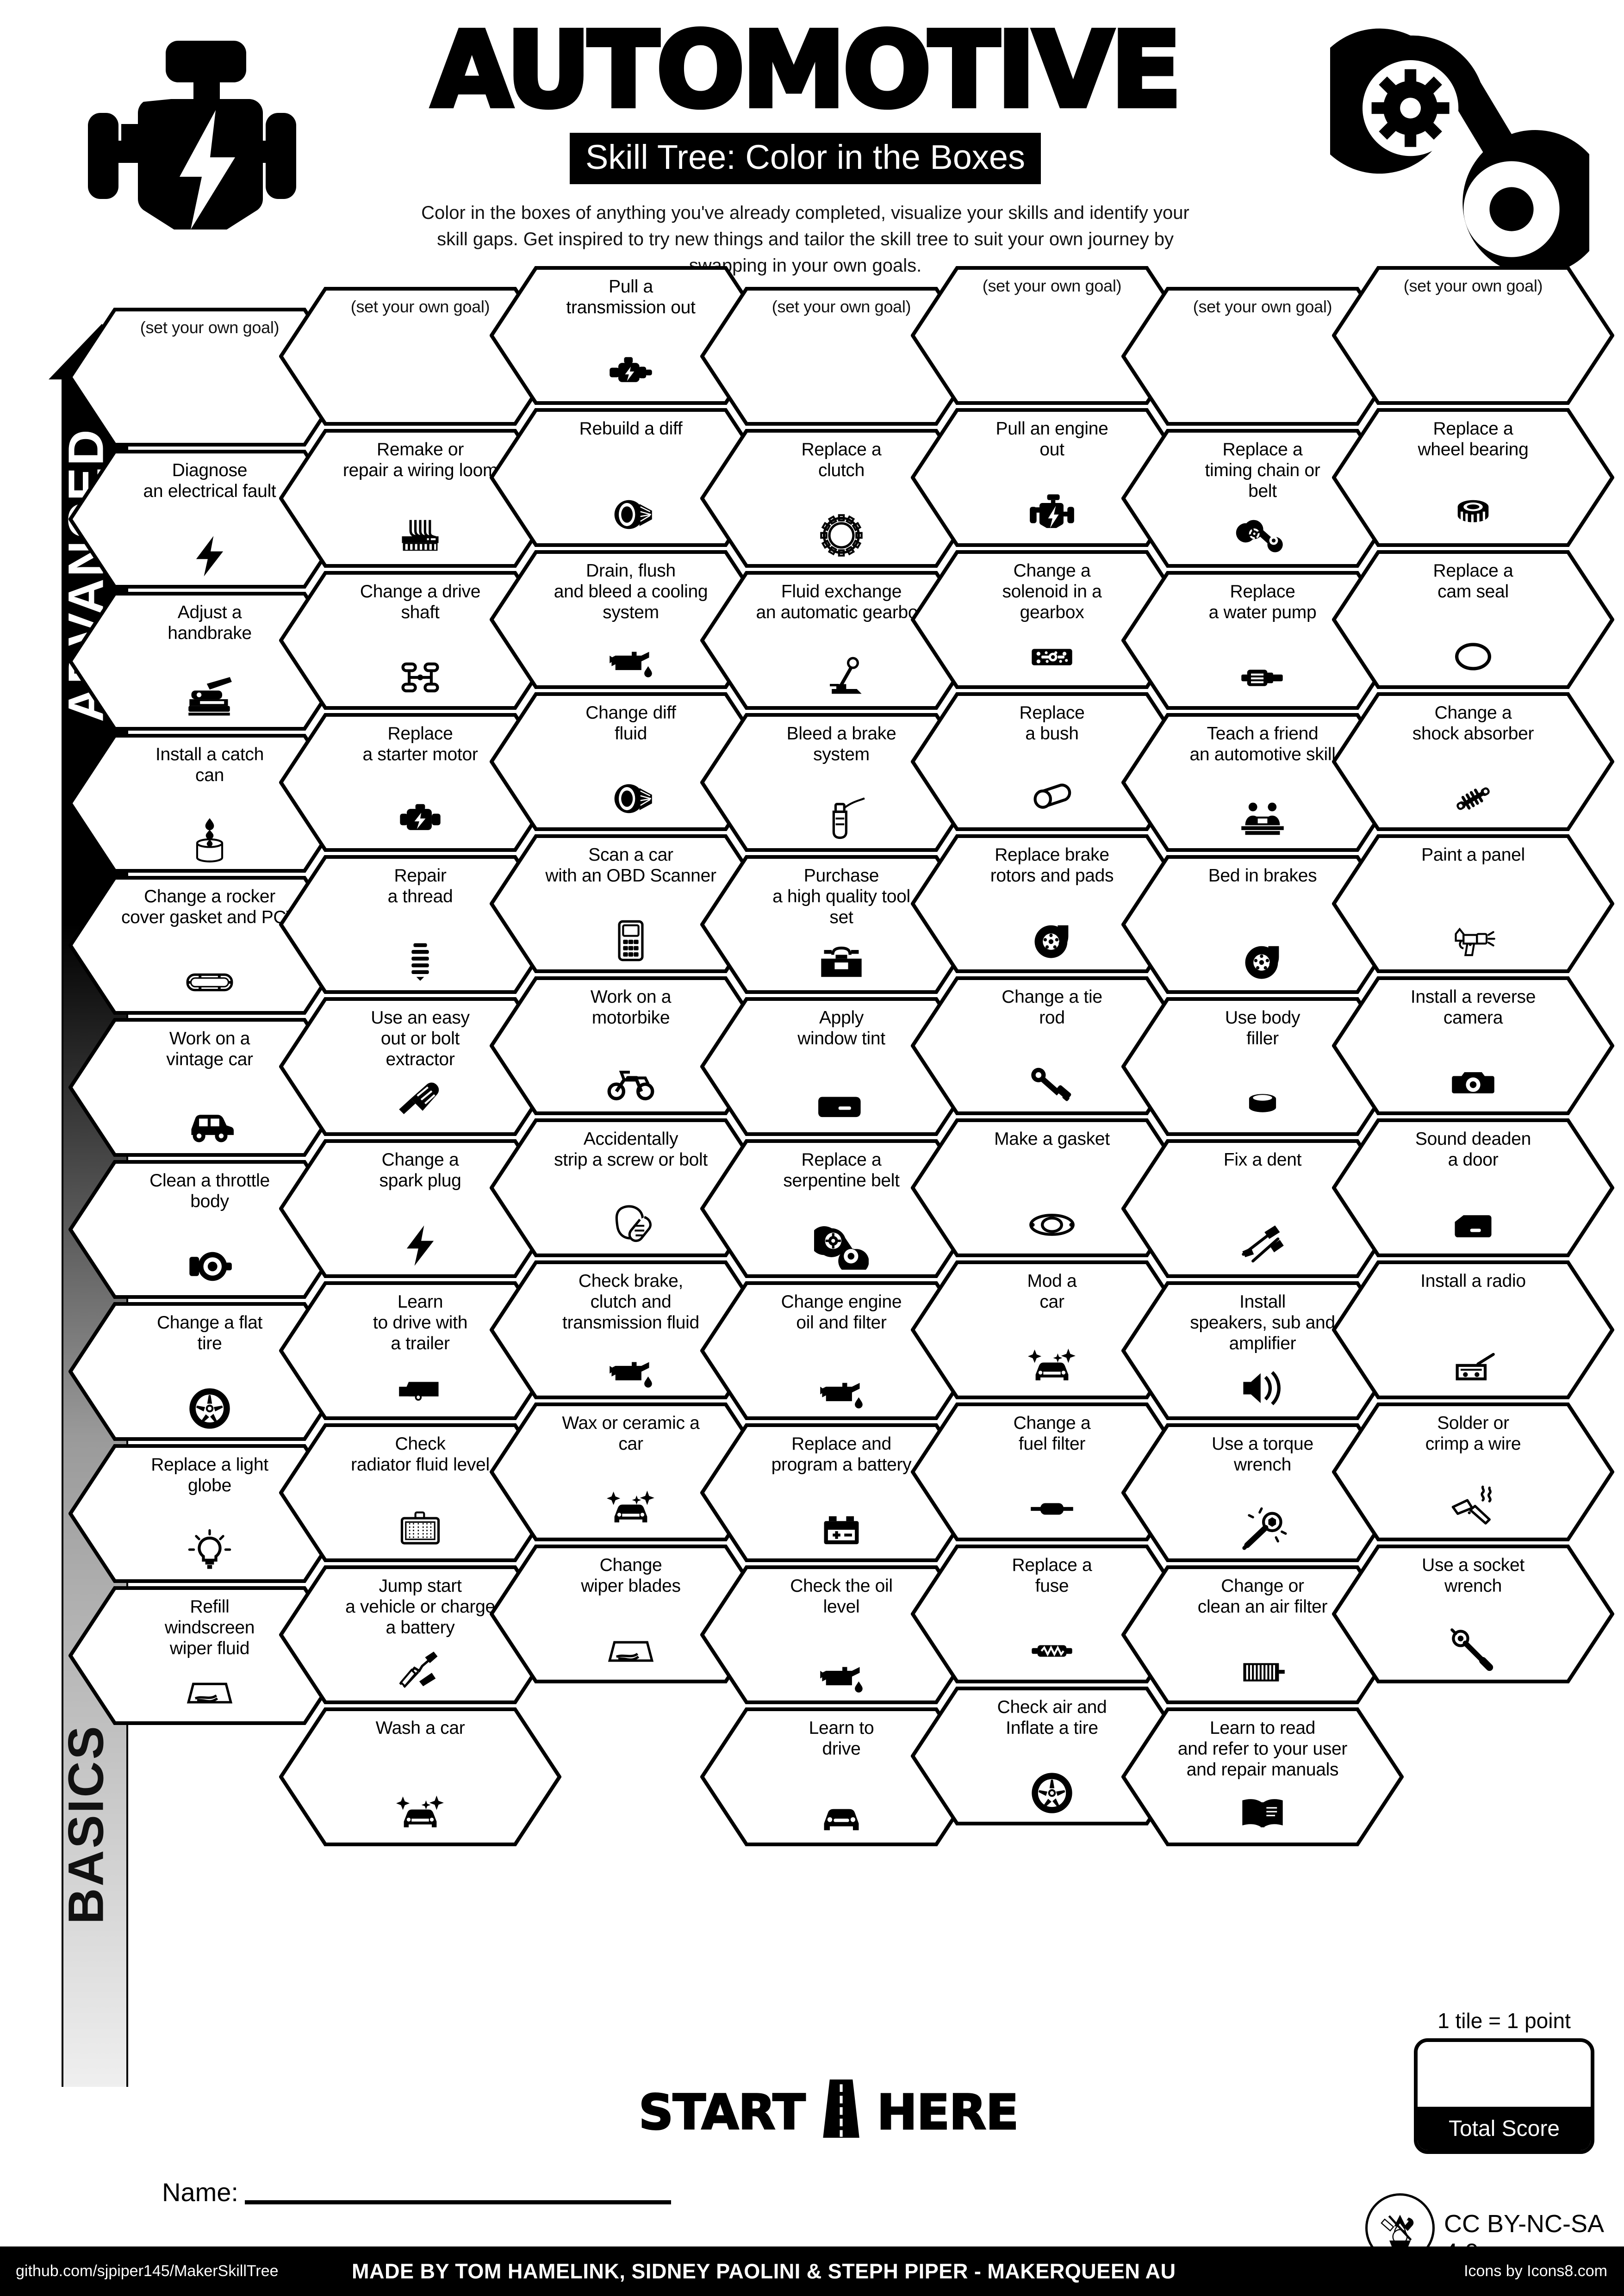  What do you see at coordinates (841, 1313) in the screenshot?
I see `skill-tile-label: Change engine oil and filter` at bounding box center [841, 1313].